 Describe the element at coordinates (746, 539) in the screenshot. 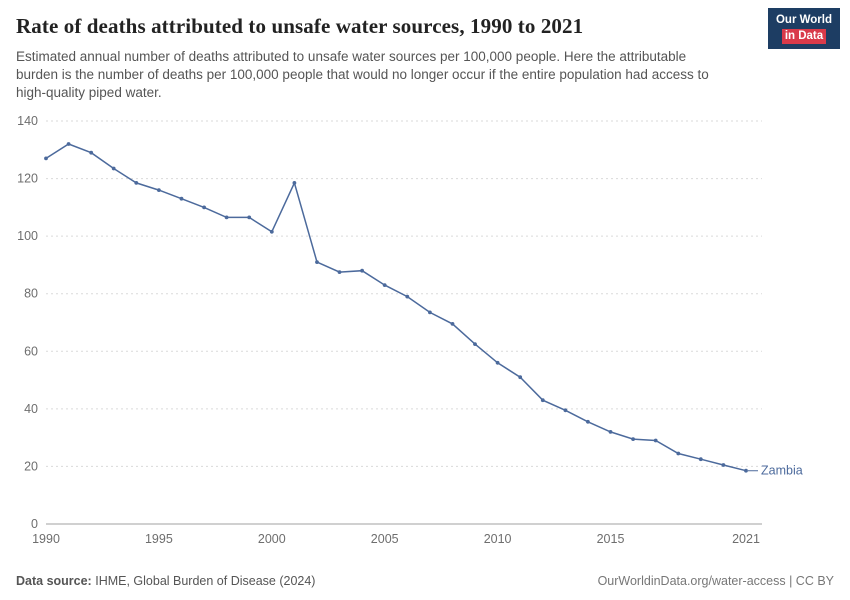

I see `svg-text: 2021` at that location.